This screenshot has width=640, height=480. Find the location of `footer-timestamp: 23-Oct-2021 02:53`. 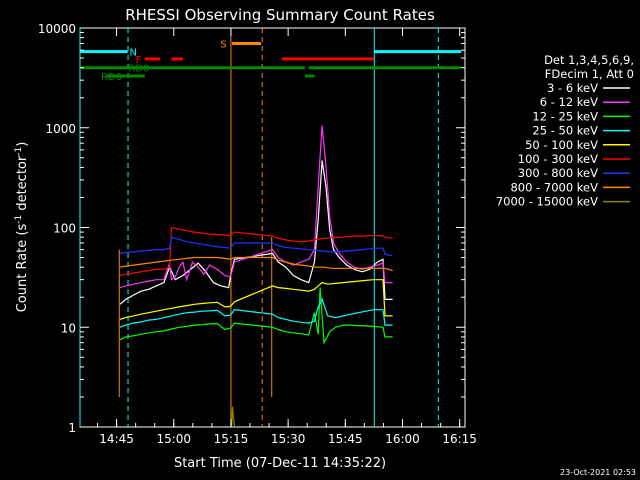

footer-timestamp: 23-Oct-2021 02:53 is located at coordinates (598, 472).